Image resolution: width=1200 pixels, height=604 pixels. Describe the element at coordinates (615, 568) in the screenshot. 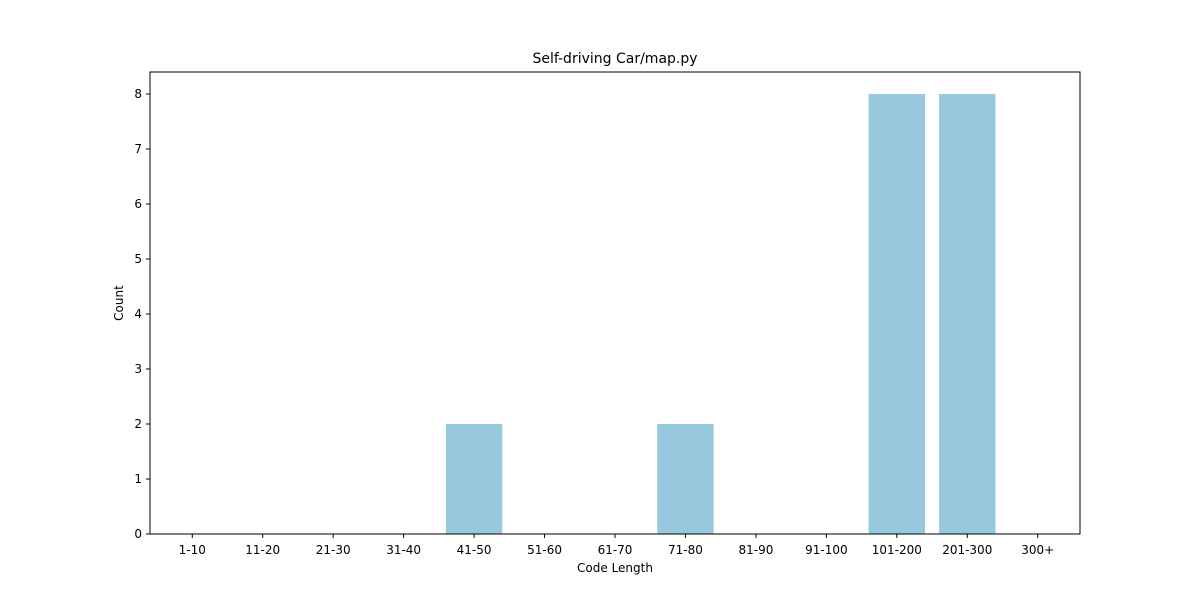

I see `x-axis-label: Code Length` at that location.